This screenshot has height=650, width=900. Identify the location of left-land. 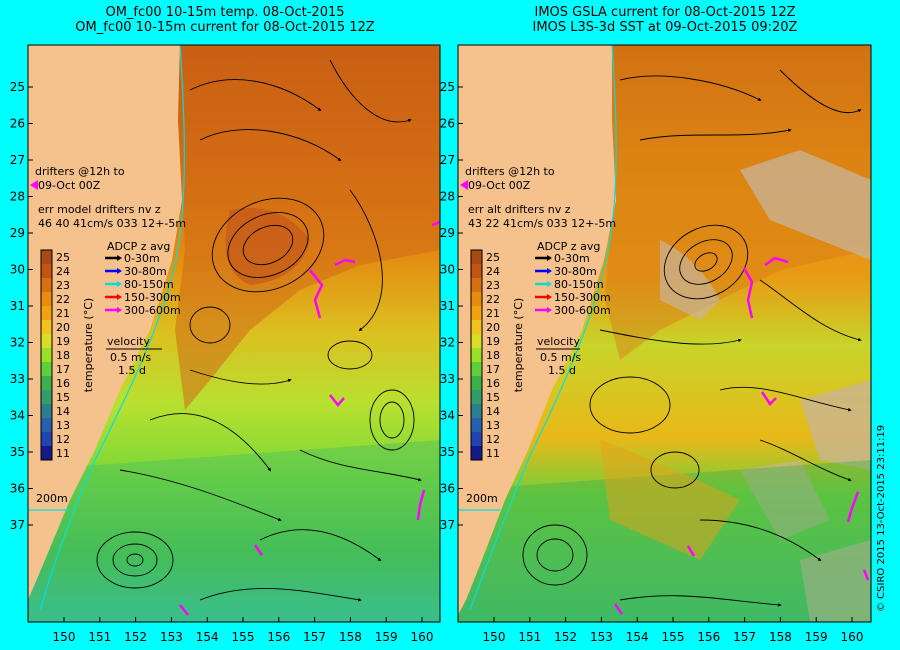
(105, 322).